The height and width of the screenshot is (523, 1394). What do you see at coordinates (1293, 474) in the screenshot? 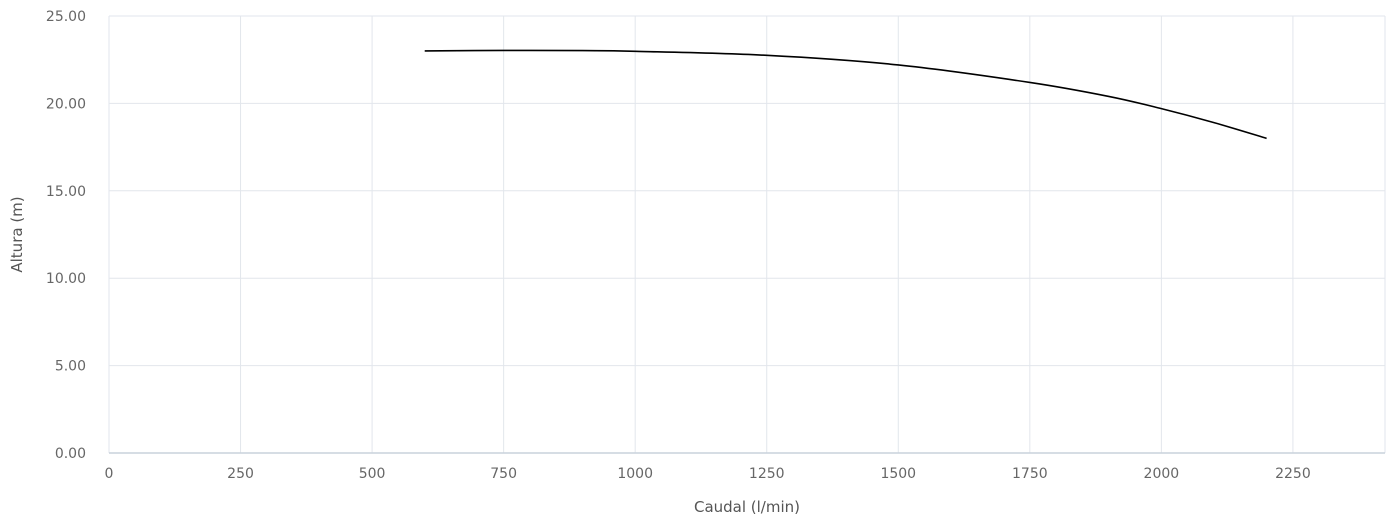
I see `x-tick-label: 2250` at bounding box center [1293, 474].